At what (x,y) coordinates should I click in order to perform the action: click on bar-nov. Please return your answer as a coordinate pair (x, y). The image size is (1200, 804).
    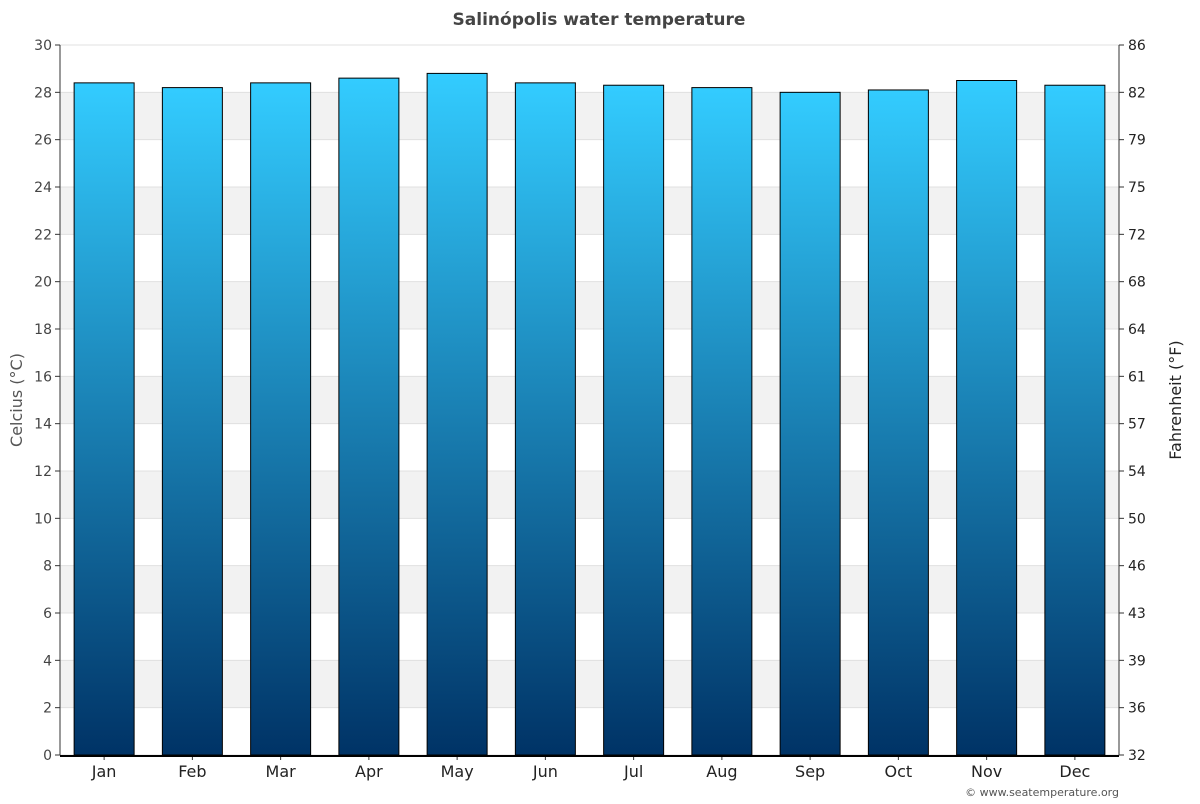
    Looking at the image, I should click on (987, 418).